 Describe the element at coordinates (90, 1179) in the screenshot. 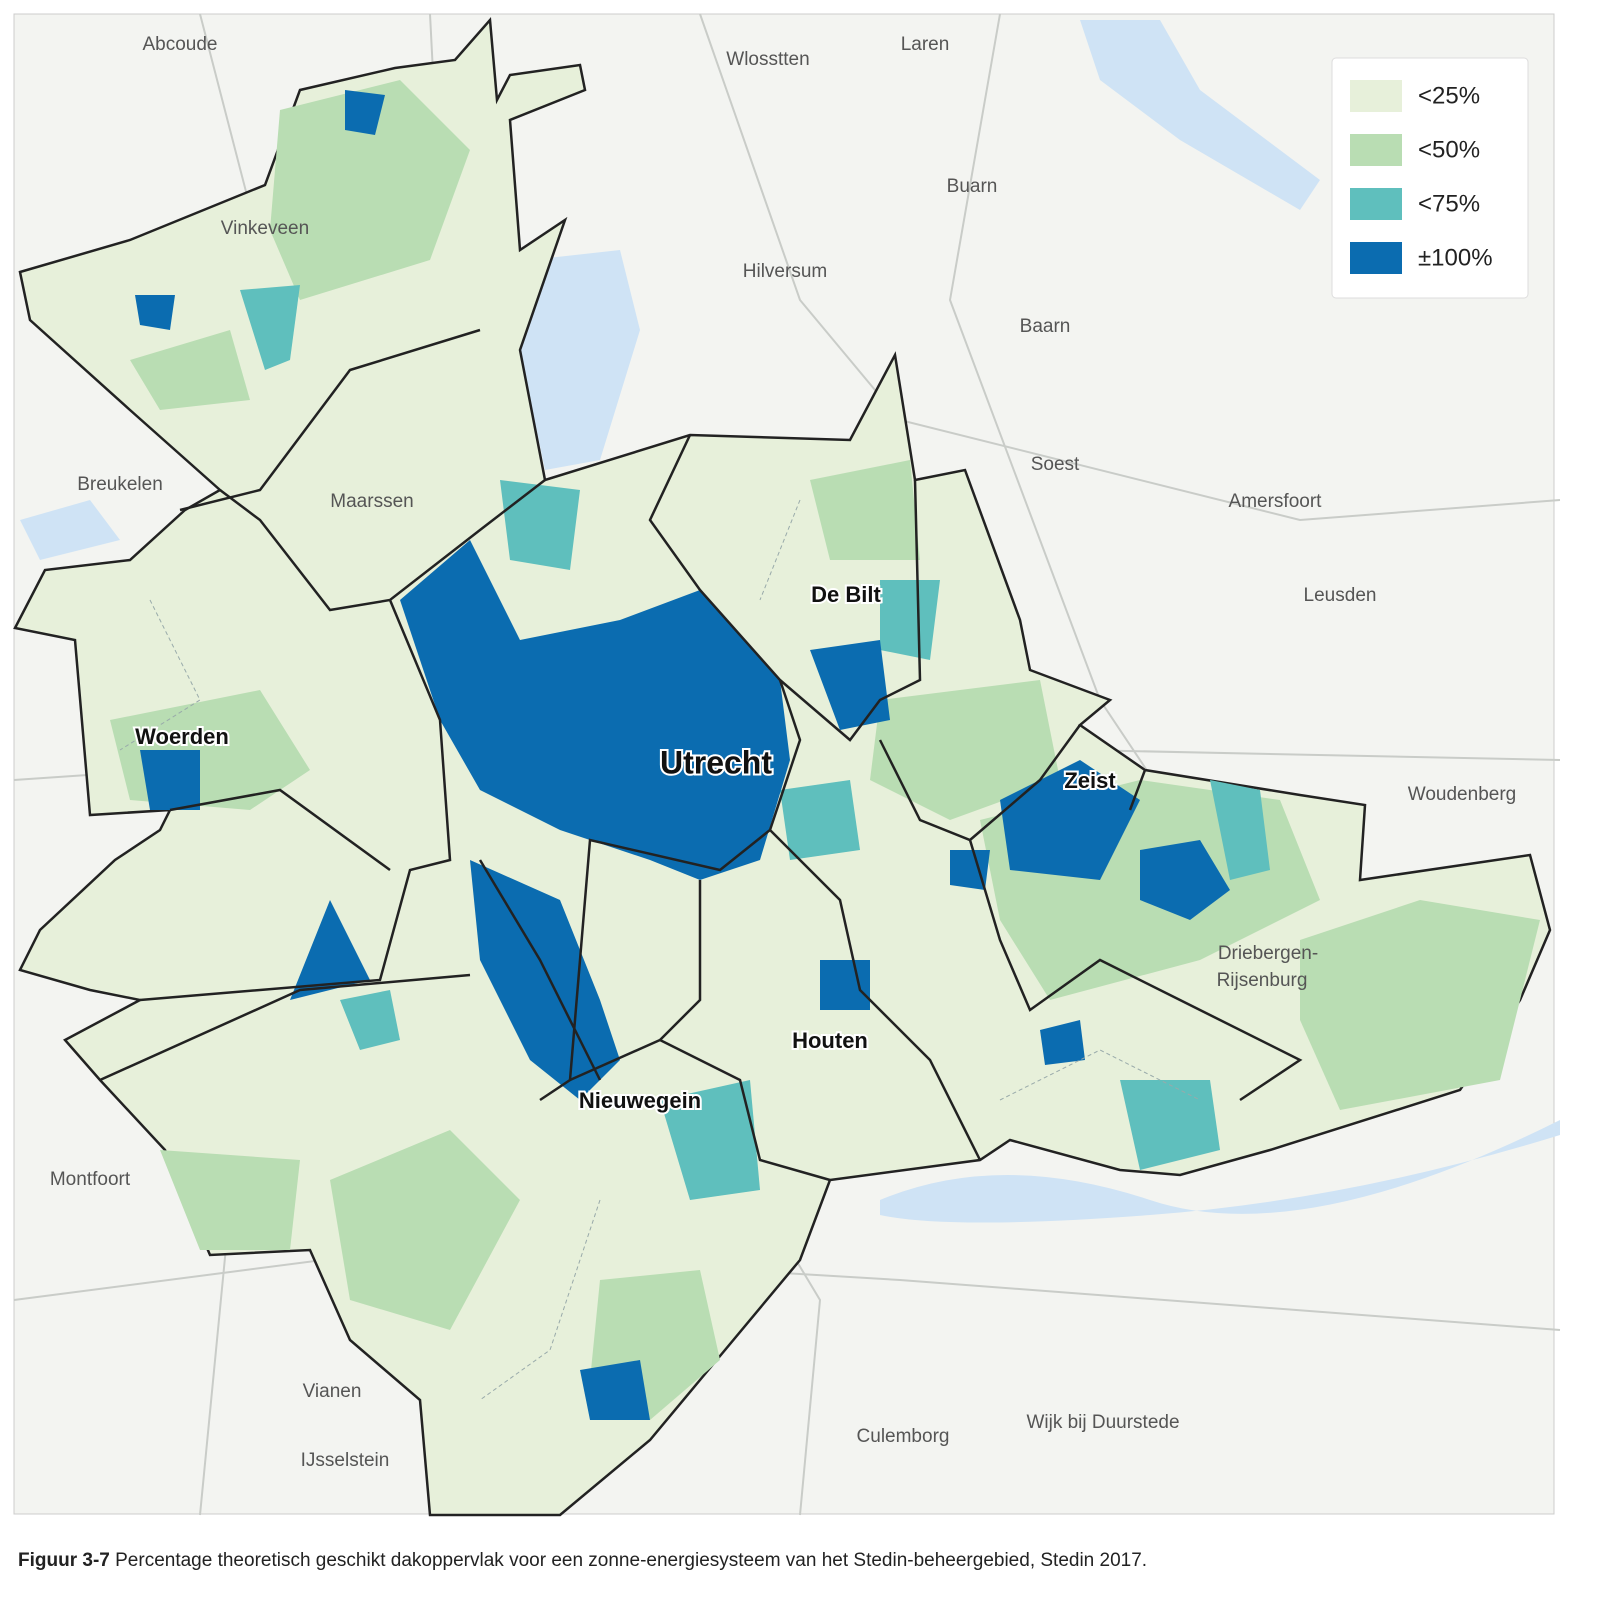

I see `place-label: Montfoort` at that location.